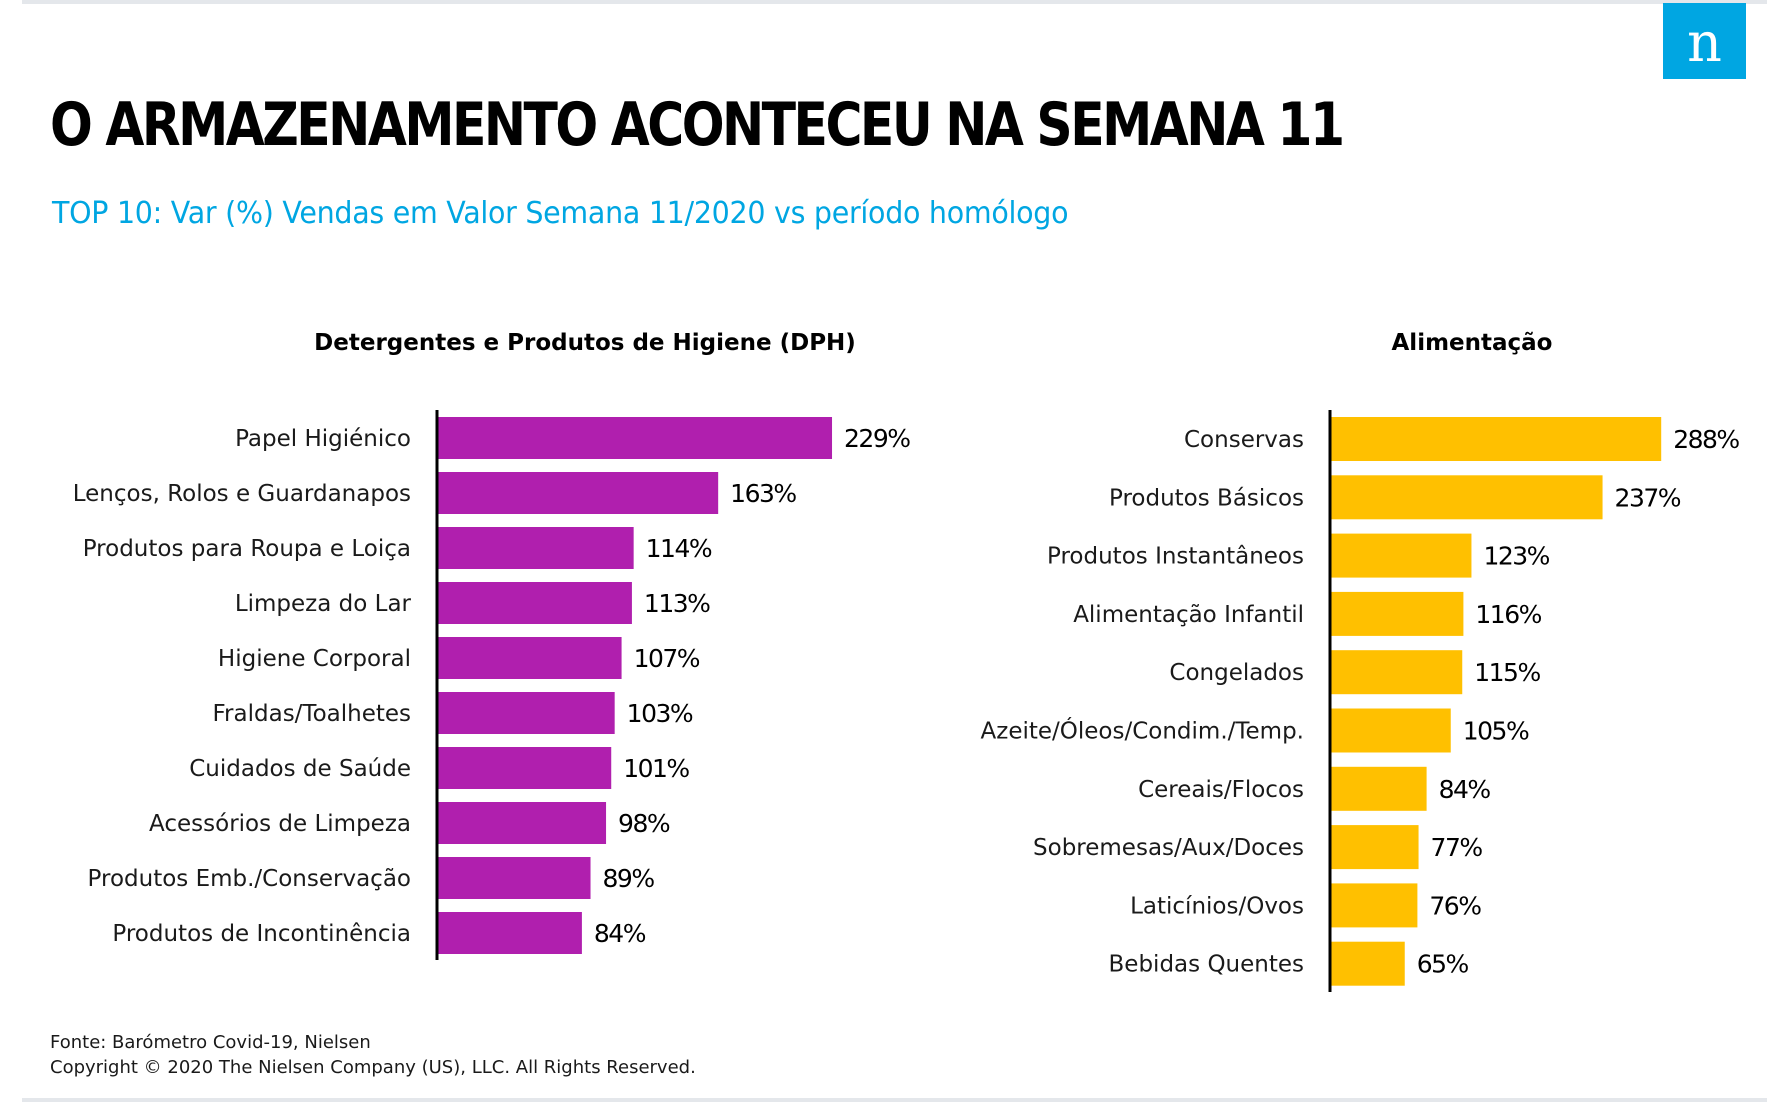 This screenshot has width=1767, height=1105. What do you see at coordinates (261, 934) in the screenshot?
I see `dph-category-label: Produtos de Incontinência` at bounding box center [261, 934].